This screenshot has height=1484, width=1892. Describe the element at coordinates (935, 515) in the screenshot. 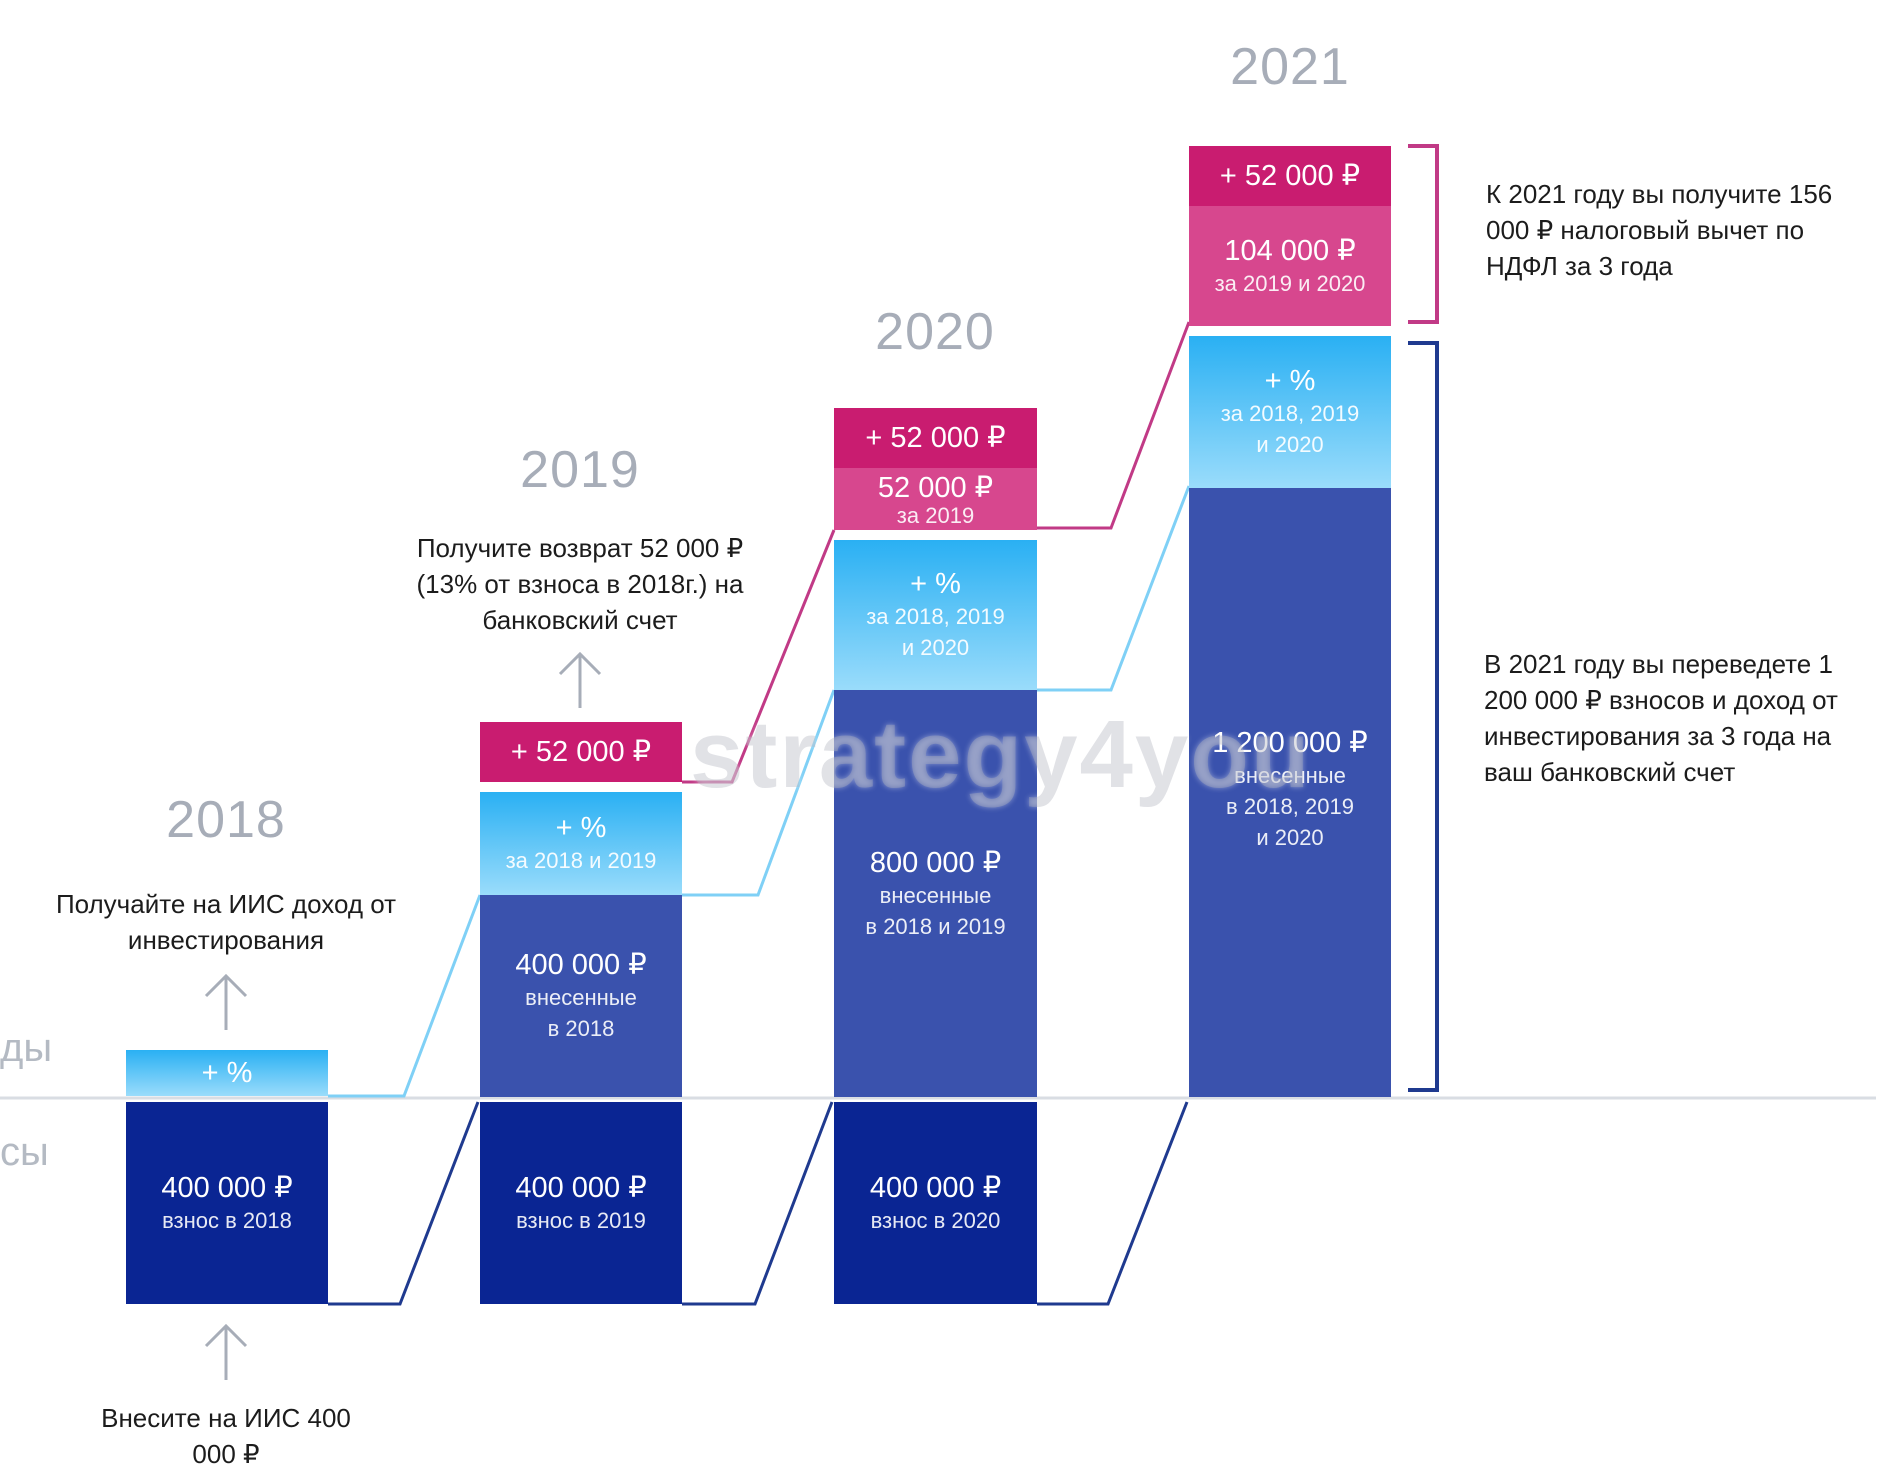

I see `tax-prev-period: за 2019` at that location.